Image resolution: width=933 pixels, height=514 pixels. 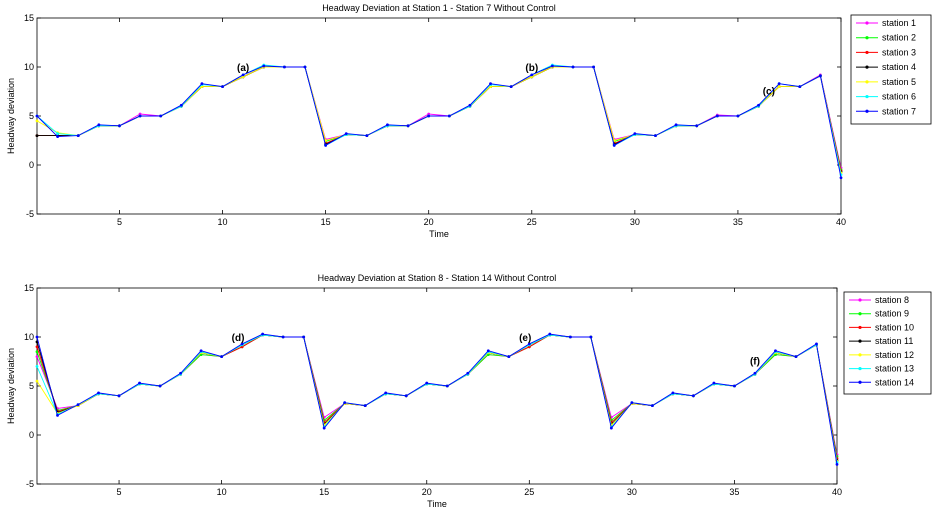 What do you see at coordinates (894, 341) in the screenshot?
I see `legend-label: station 11` at bounding box center [894, 341].